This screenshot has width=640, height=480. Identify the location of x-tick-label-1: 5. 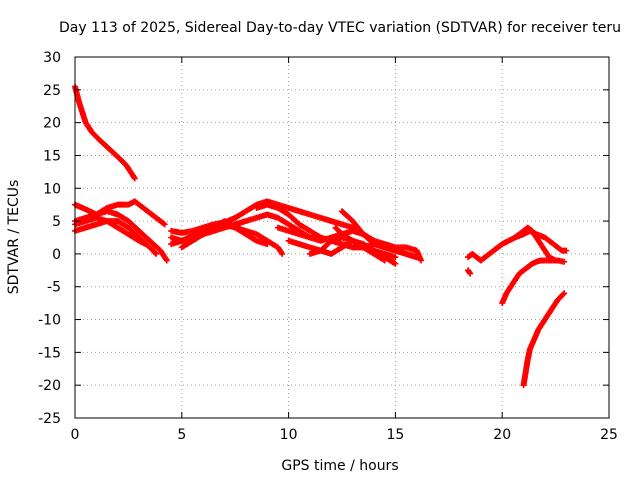
(181, 435).